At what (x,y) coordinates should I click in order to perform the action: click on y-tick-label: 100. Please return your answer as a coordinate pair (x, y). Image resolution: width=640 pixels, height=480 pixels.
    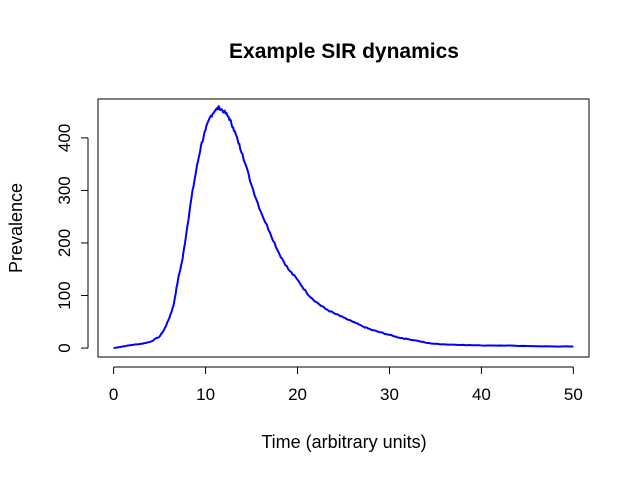
    Looking at the image, I should click on (64, 295).